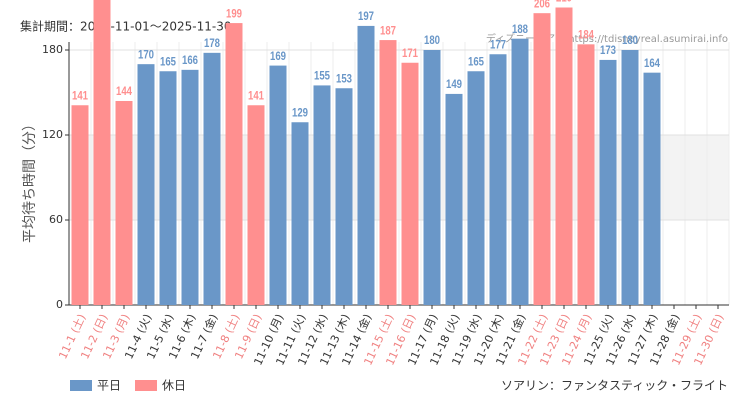  What do you see at coordinates (652, 63) in the screenshot?
I see `value-label: 164` at bounding box center [652, 63].